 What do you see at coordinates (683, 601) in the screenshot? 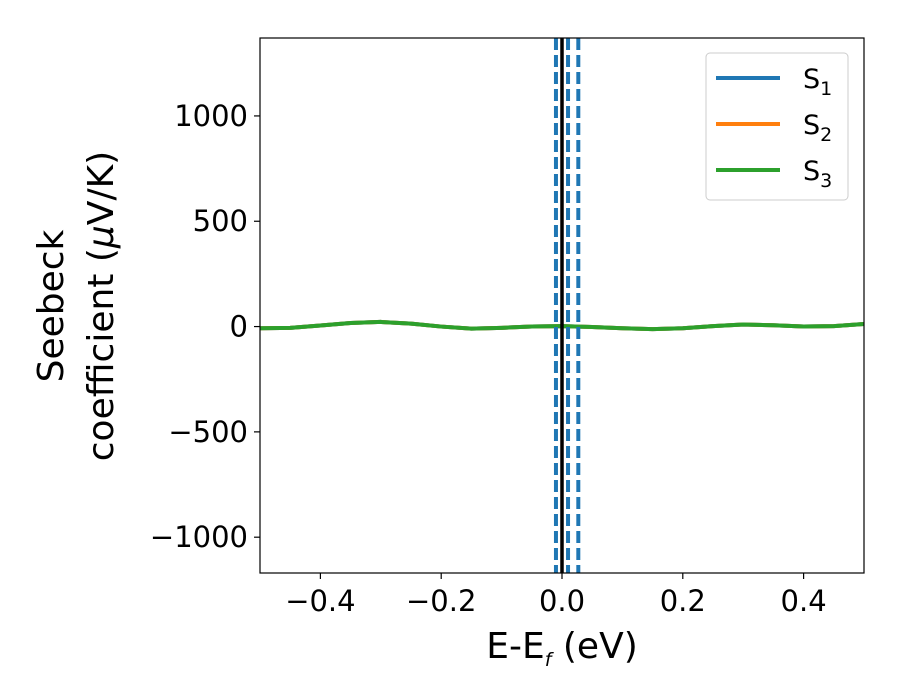
I see `x-tick-label: 0.2` at bounding box center [683, 601].